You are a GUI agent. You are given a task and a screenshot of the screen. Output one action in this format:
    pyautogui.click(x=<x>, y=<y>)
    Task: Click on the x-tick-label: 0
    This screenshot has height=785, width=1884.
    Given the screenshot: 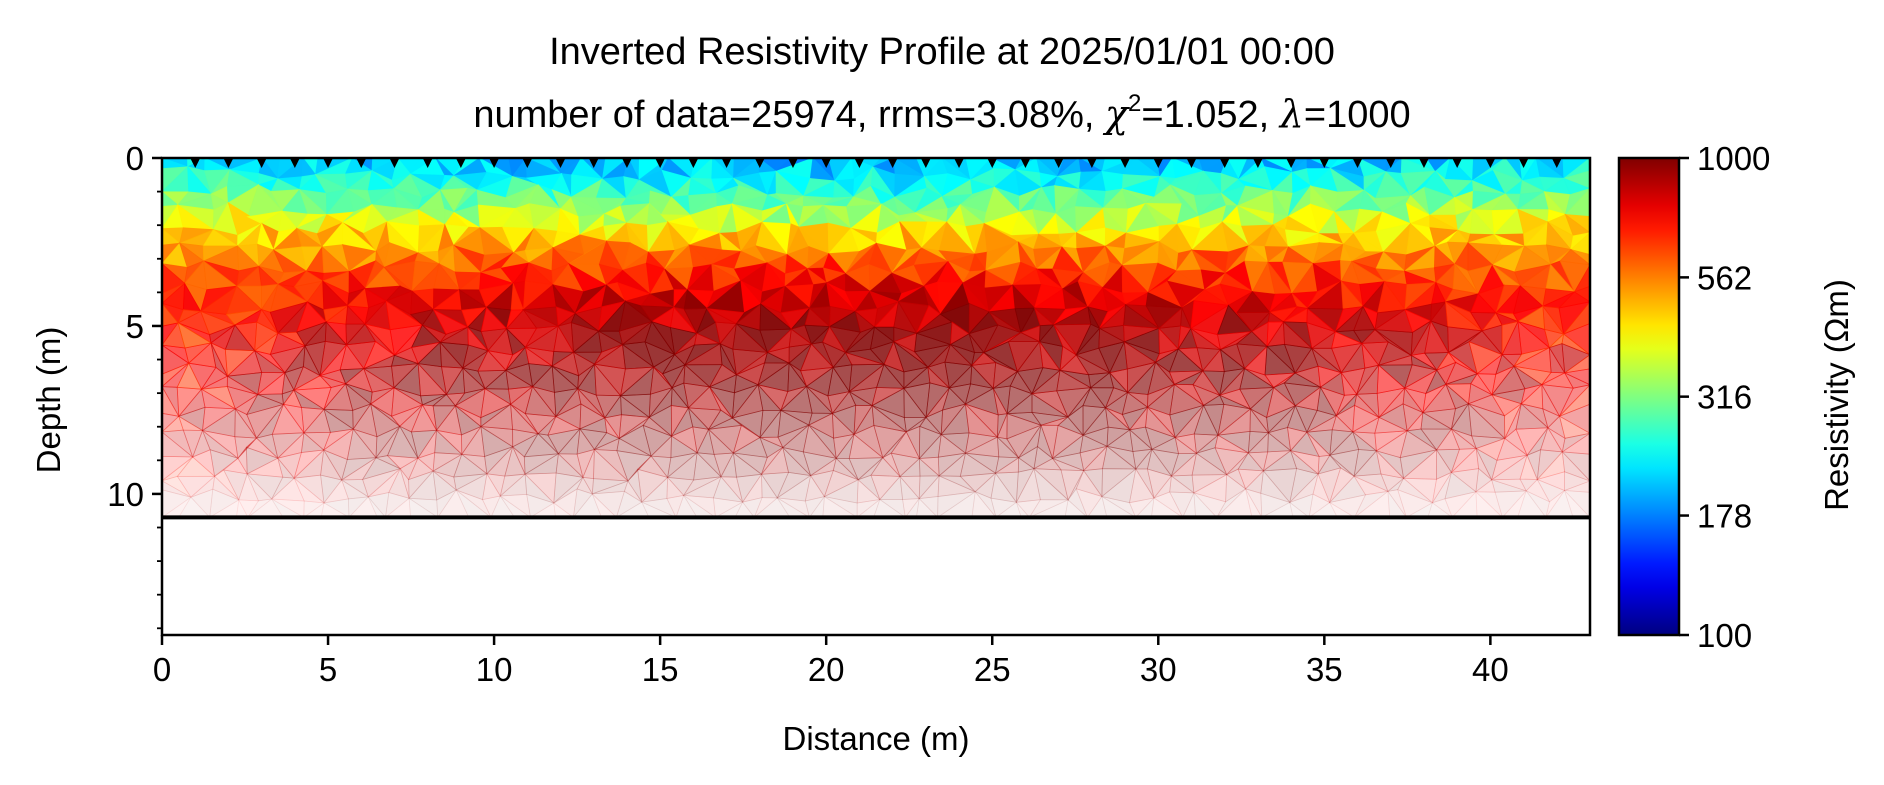 What is the action you would take?
    pyautogui.click(x=162, y=669)
    